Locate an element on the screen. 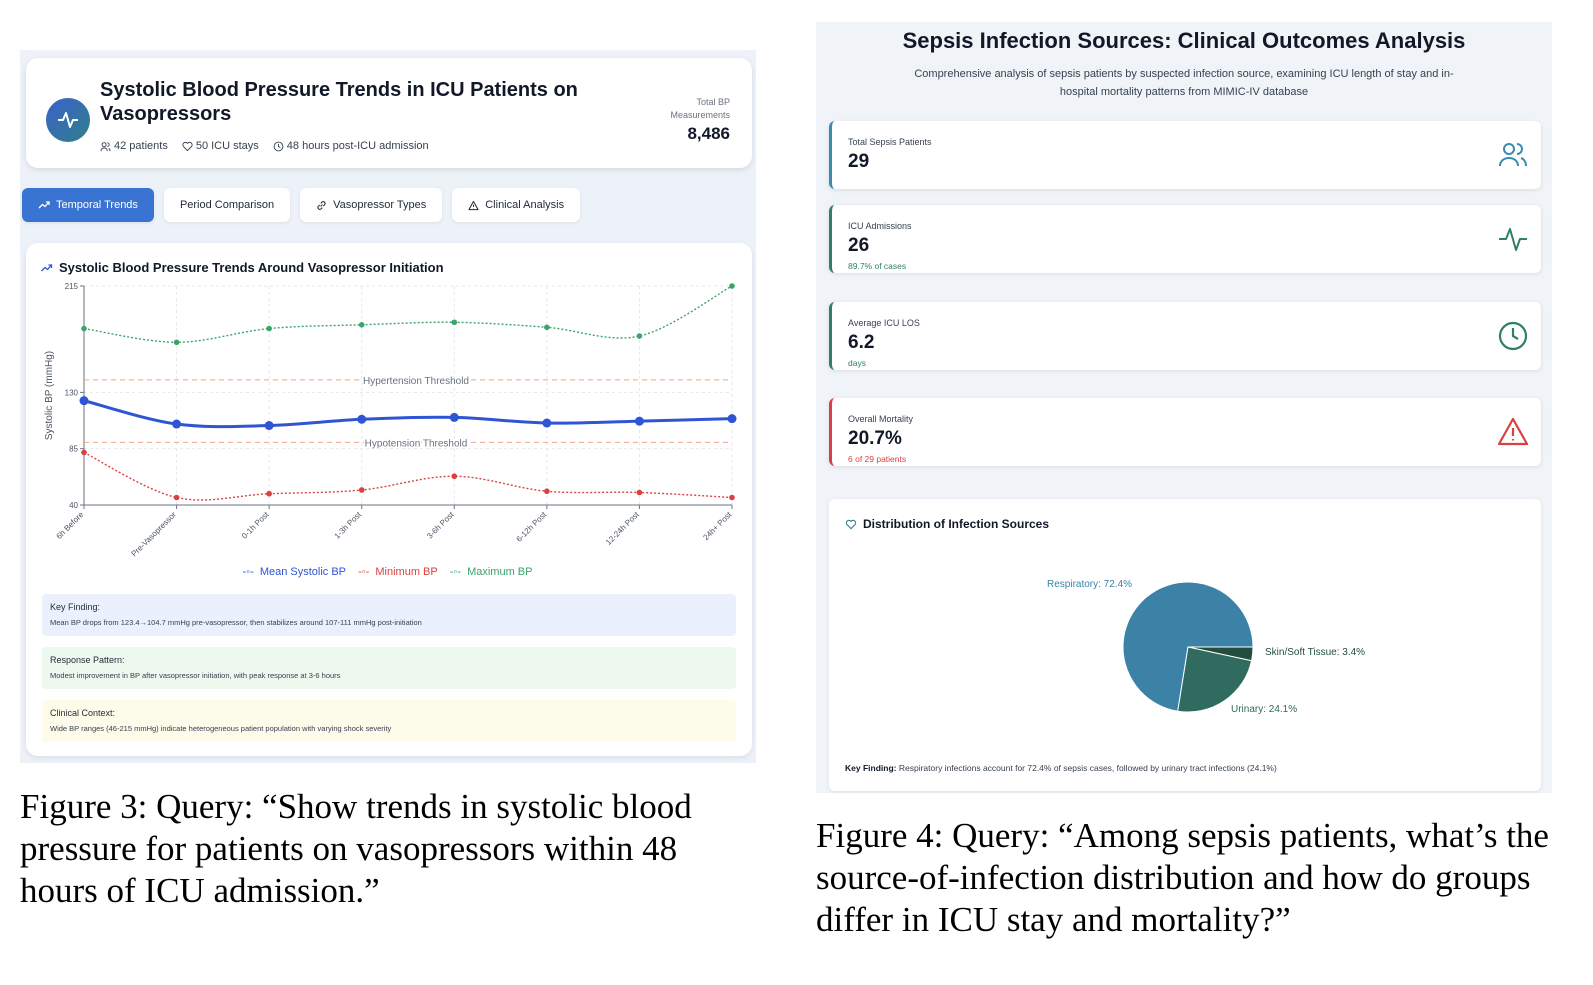 The height and width of the screenshot is (985, 1593). x-tick-label: 6-12h Post is located at coordinates (532, 527).